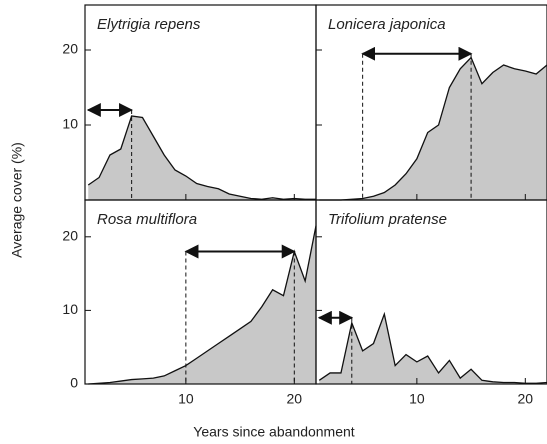 The width and height of the screenshot is (547, 444). What do you see at coordinates (74, 383) in the screenshot?
I see `y-tick-label: 0` at bounding box center [74, 383].